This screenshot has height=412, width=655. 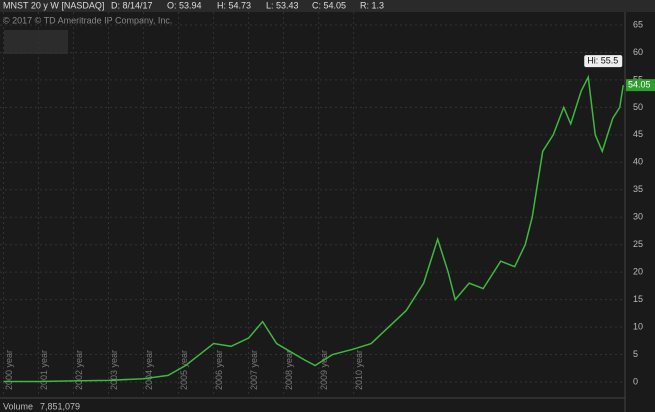 What do you see at coordinates (132, 5) in the screenshot?
I see `date: D: 8/14/17` at bounding box center [132, 5].